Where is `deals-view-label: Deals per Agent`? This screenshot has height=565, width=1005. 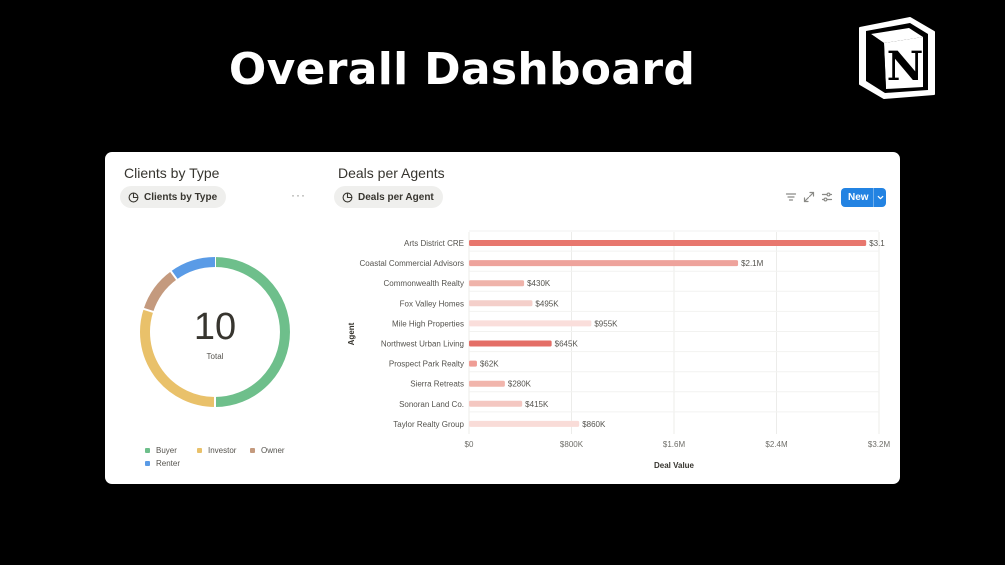 deals-view-label: Deals per Agent is located at coordinates (396, 197).